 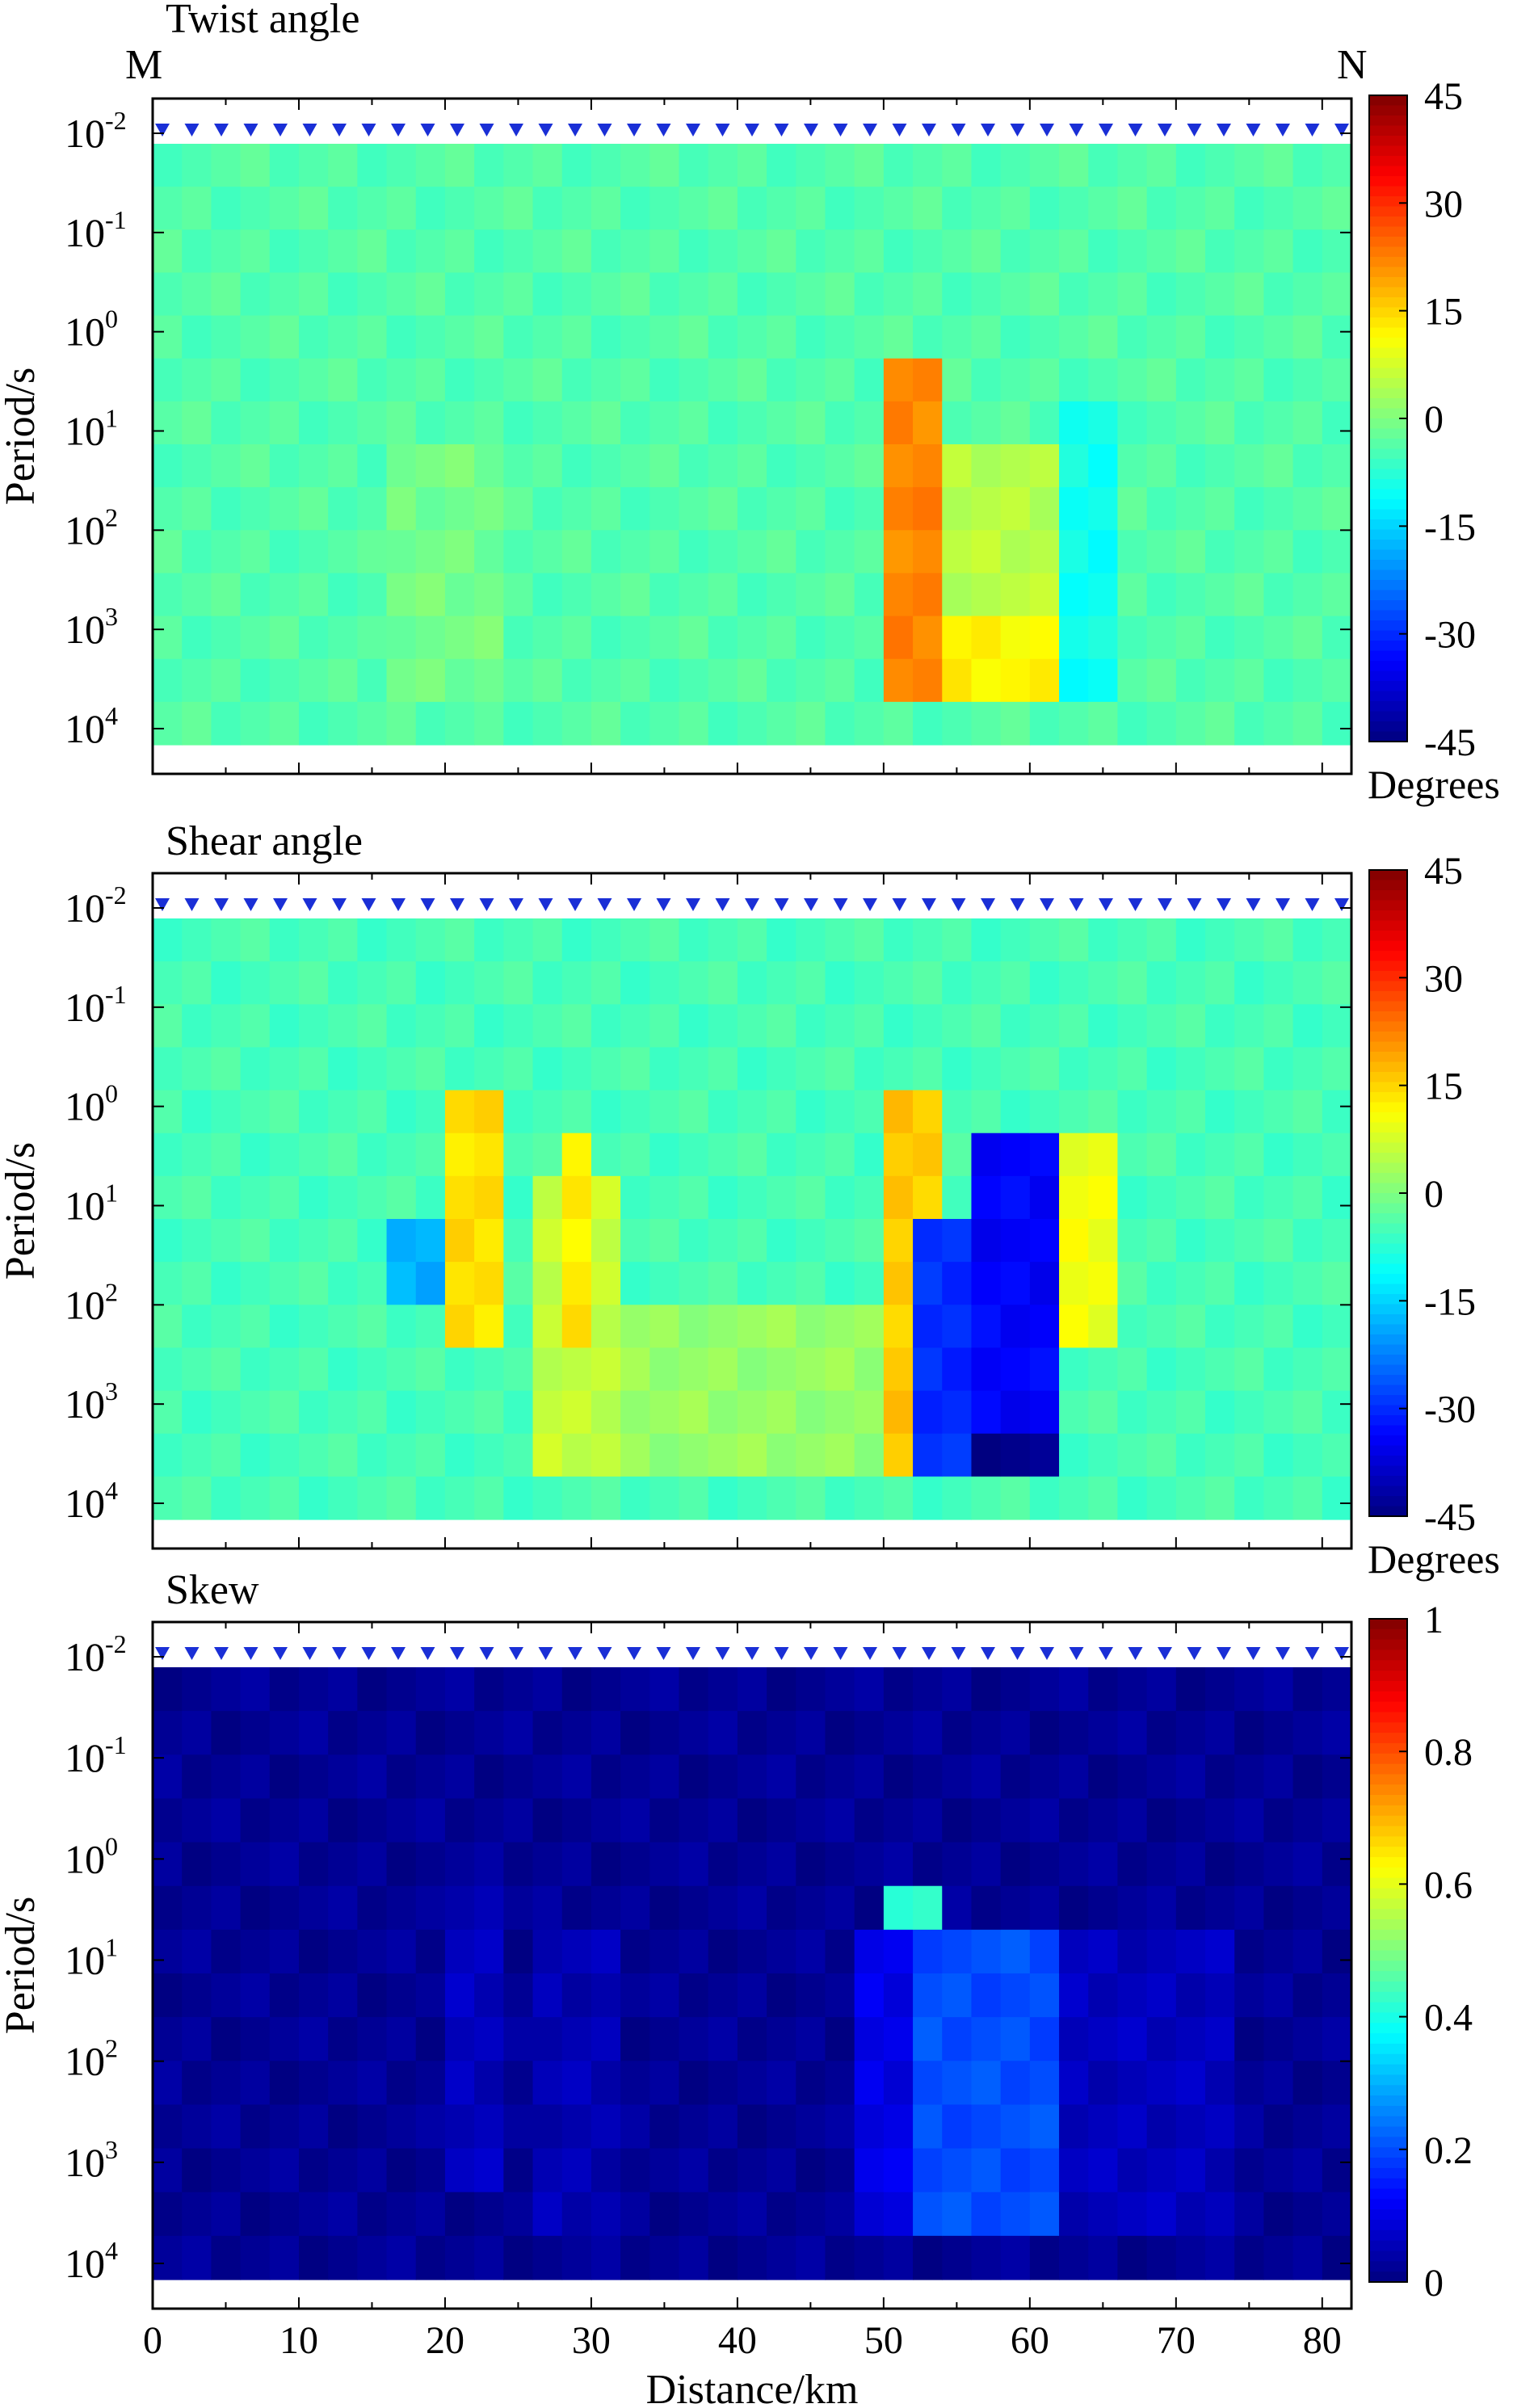 What do you see at coordinates (85, 1404) in the screenshot?
I see `y-tick-base: 10` at bounding box center [85, 1404].